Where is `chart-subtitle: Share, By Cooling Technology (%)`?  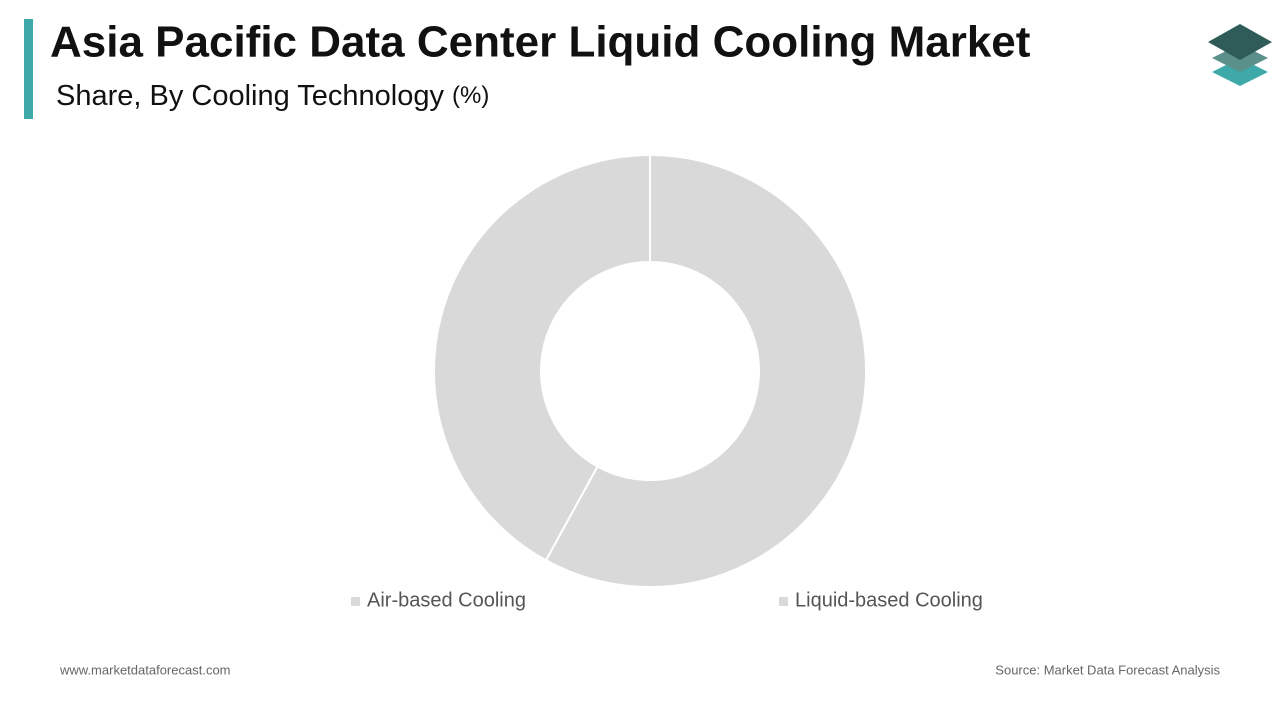 chart-subtitle: Share, By Cooling Technology (%) is located at coordinates (272, 96).